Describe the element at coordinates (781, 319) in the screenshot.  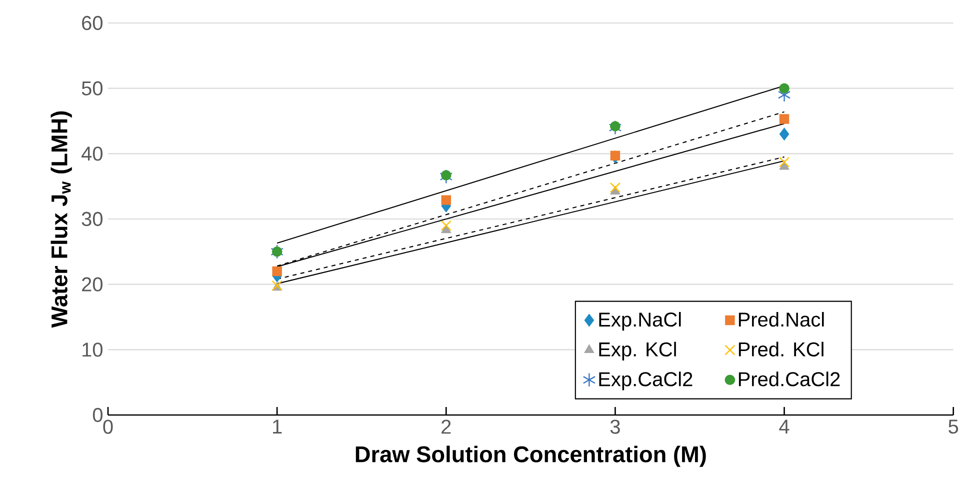
I see `legend-label: Pred.Nacl` at that location.